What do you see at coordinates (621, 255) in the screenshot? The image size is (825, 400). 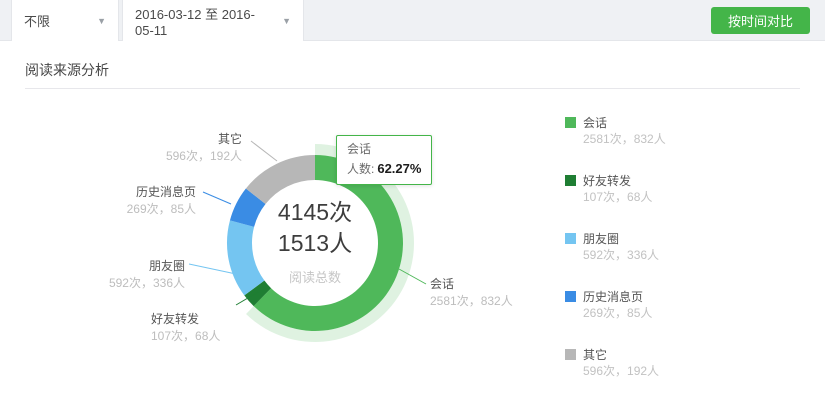 I see `legend-values: 592次，336人` at bounding box center [621, 255].